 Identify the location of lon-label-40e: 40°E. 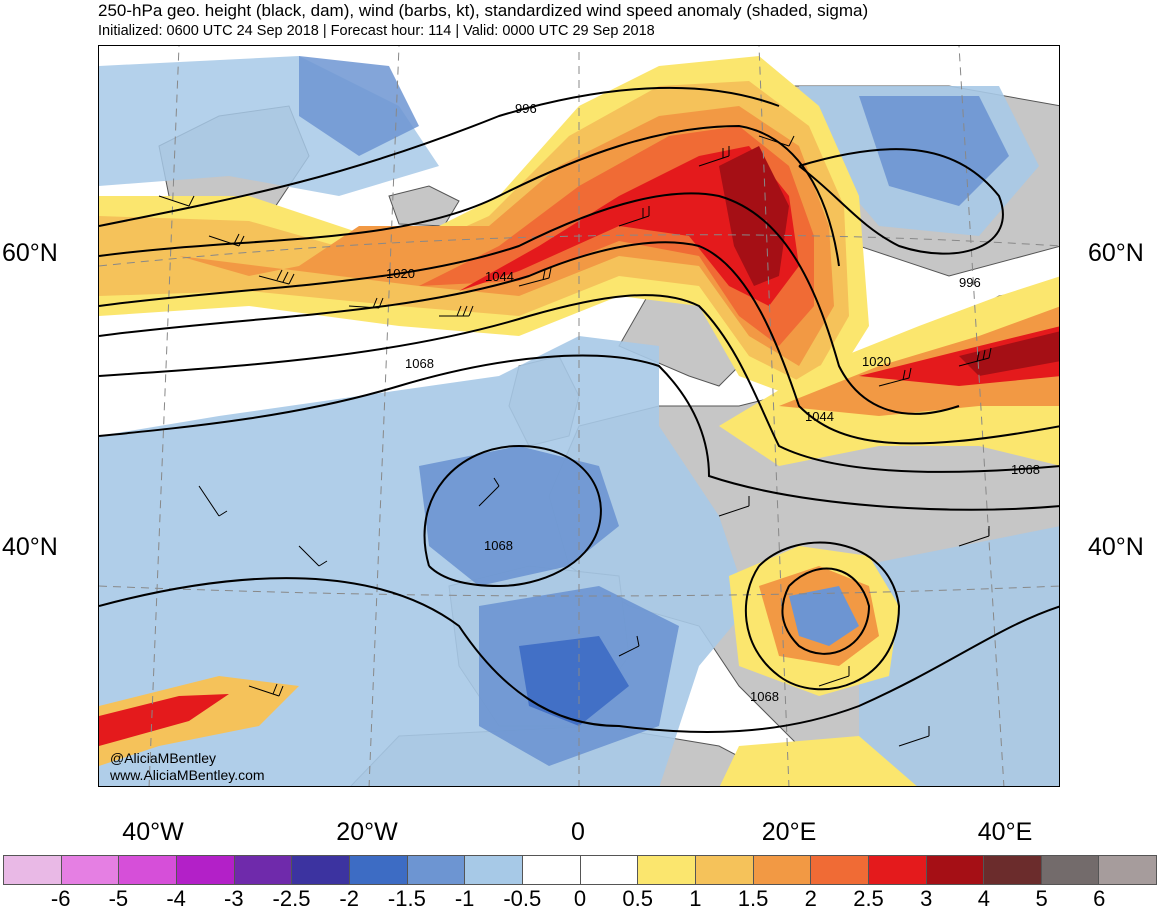
(1005, 832).